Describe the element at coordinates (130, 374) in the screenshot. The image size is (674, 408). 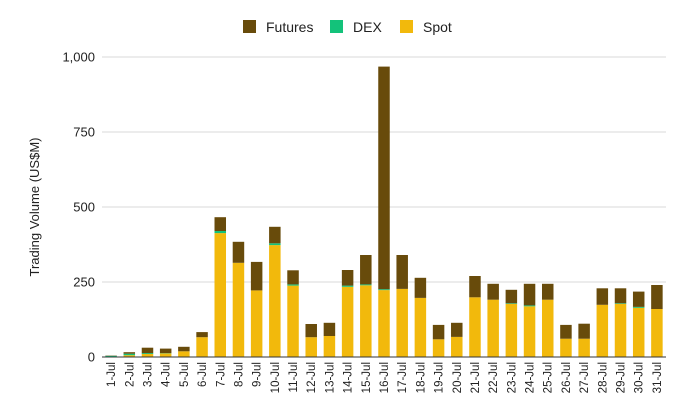
I see `x-tick-label: 2-Jul` at that location.